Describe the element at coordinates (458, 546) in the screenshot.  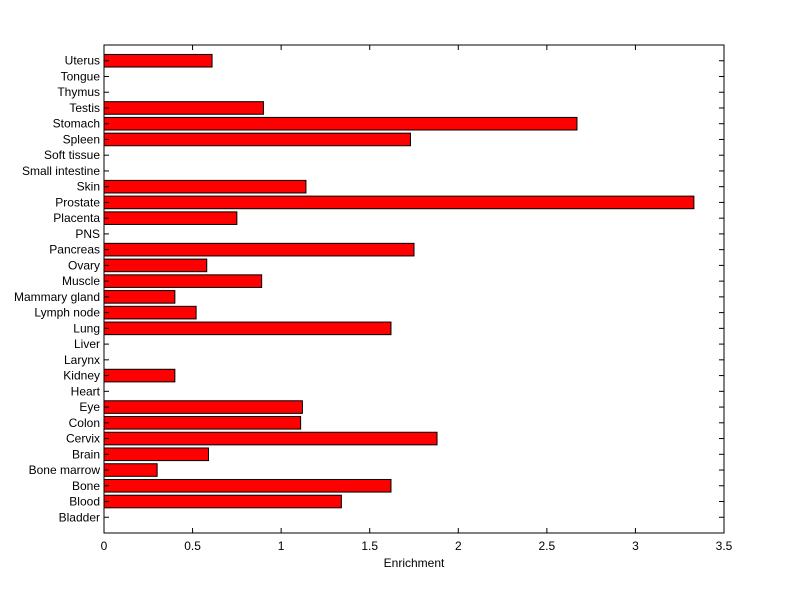
I see `x-tick-label-4: 2` at that location.